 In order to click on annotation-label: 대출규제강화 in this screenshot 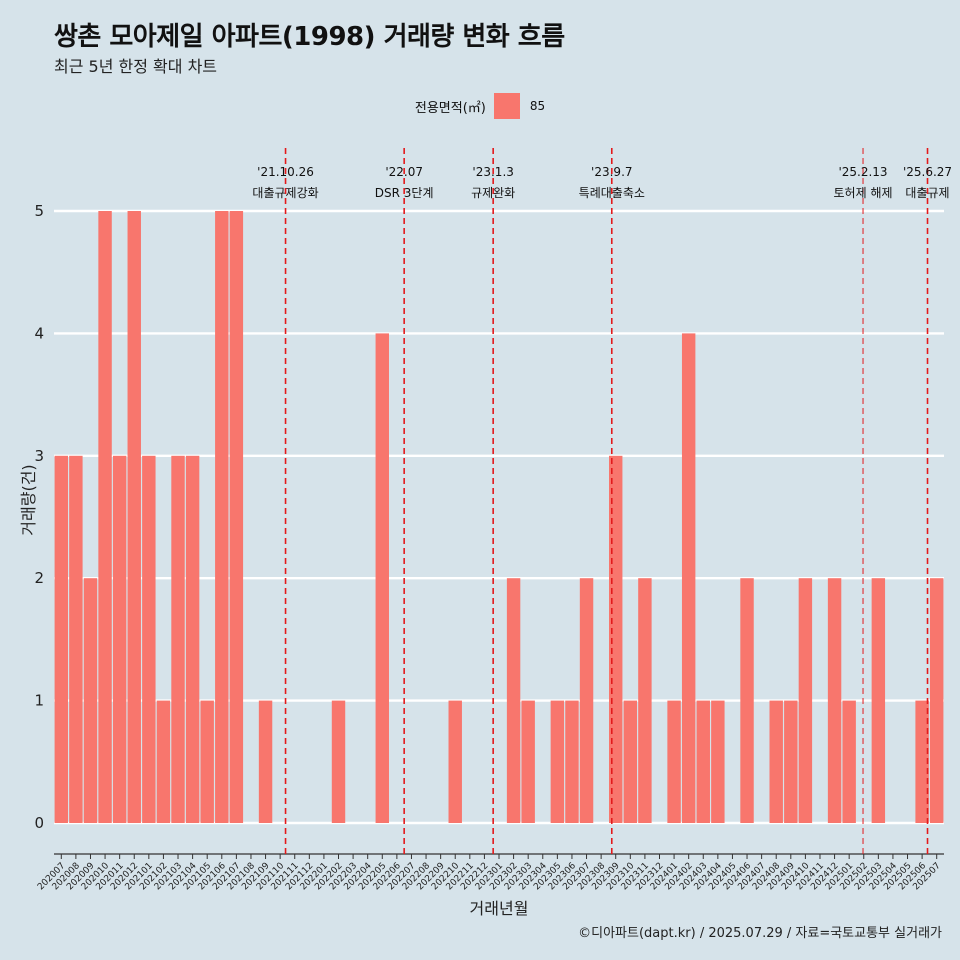, I will do `click(285, 193)`.